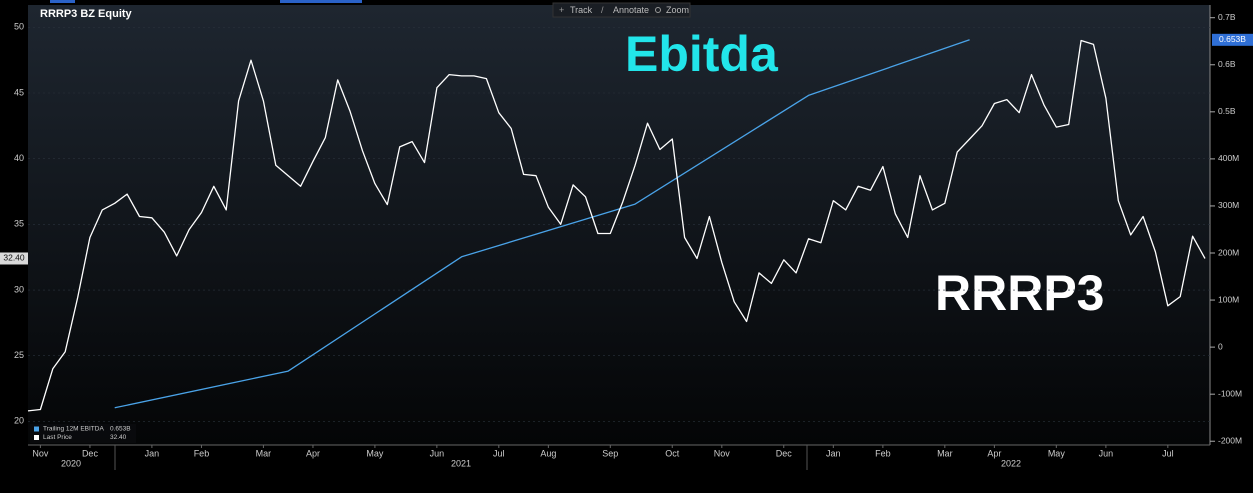 Image resolution: width=1253 pixels, height=493 pixels. I want to click on y-tick-label: 35, so click(19, 224).